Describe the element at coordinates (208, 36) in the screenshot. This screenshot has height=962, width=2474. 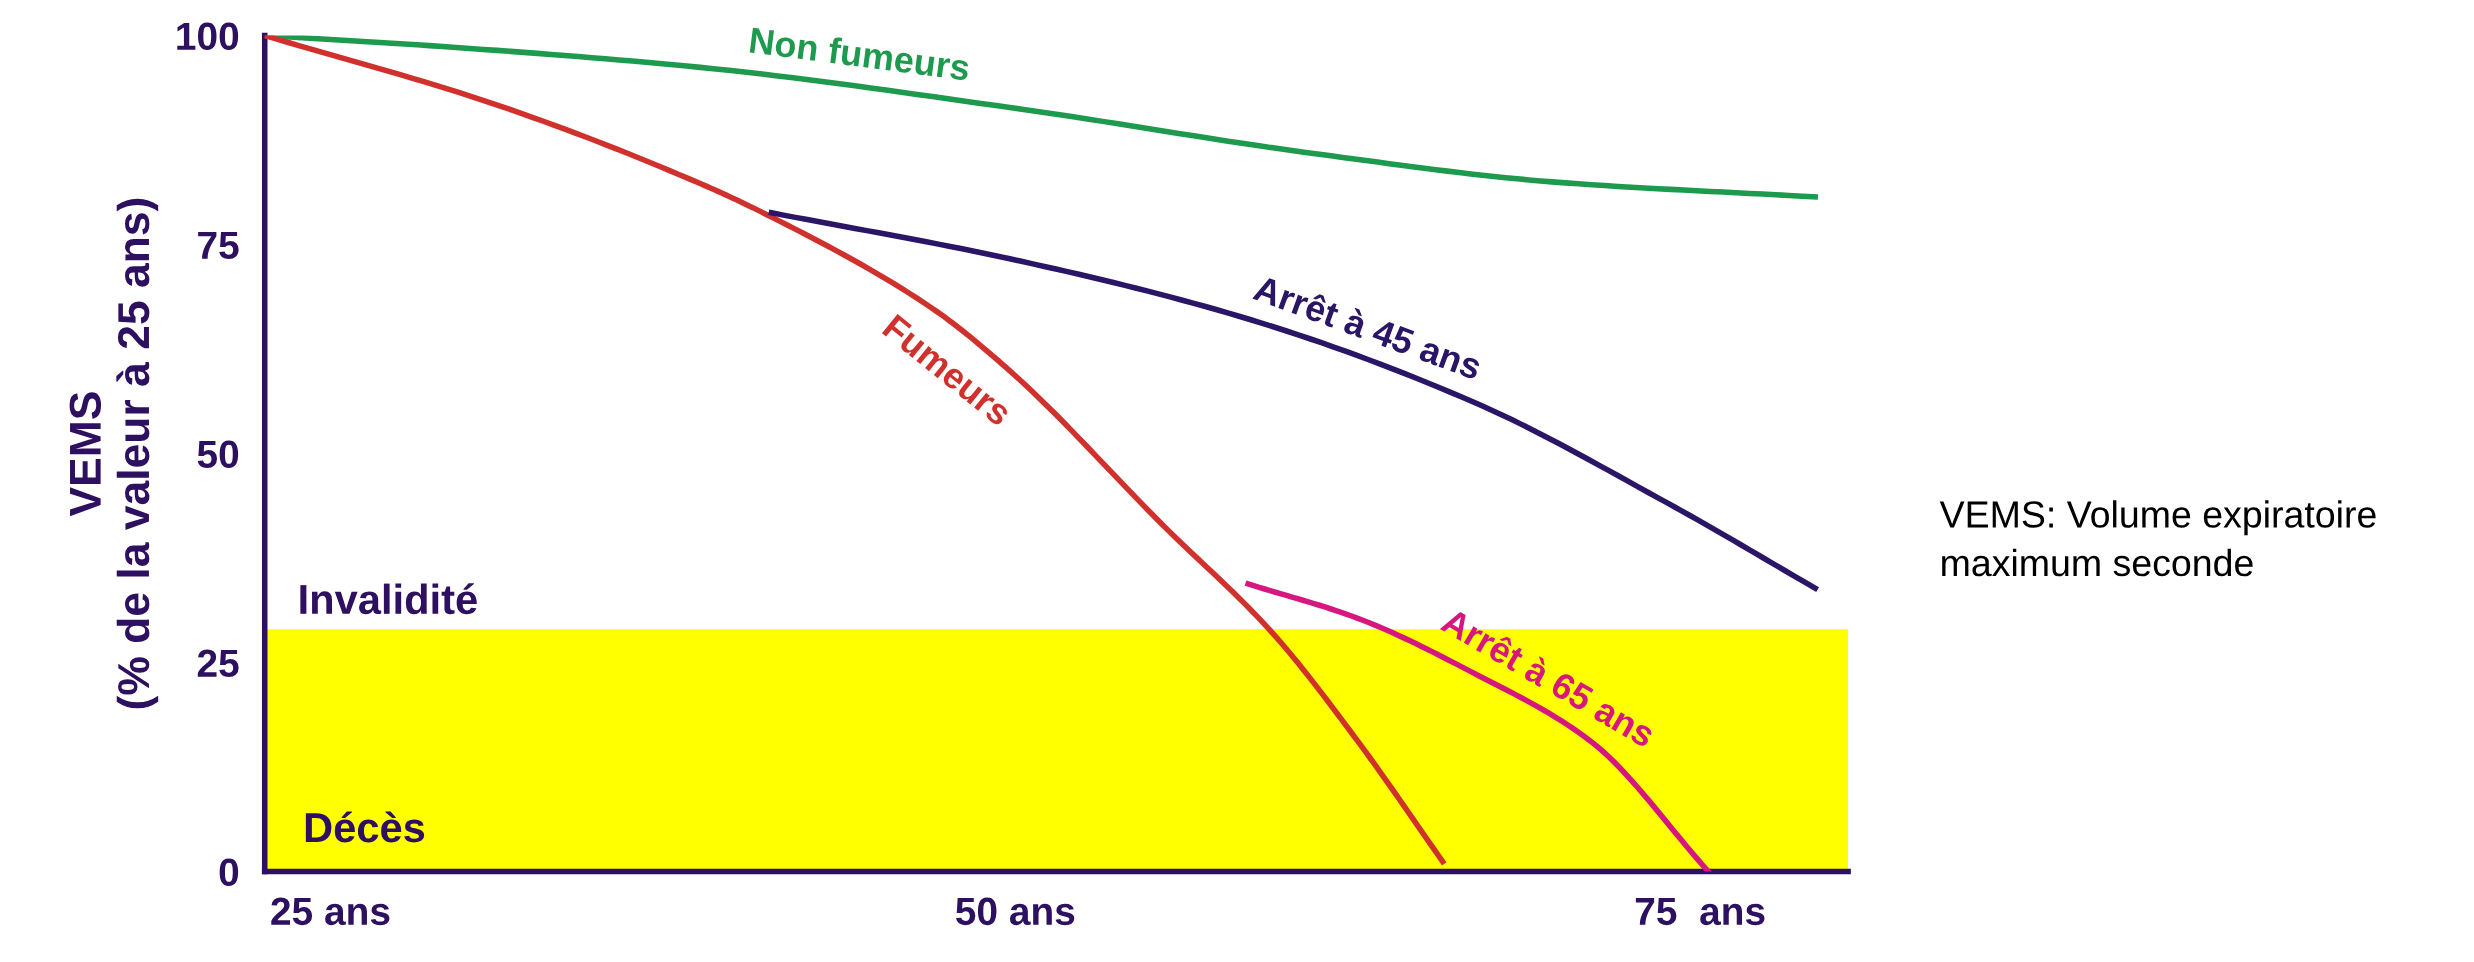
I see `y-tick-label: 100` at that location.